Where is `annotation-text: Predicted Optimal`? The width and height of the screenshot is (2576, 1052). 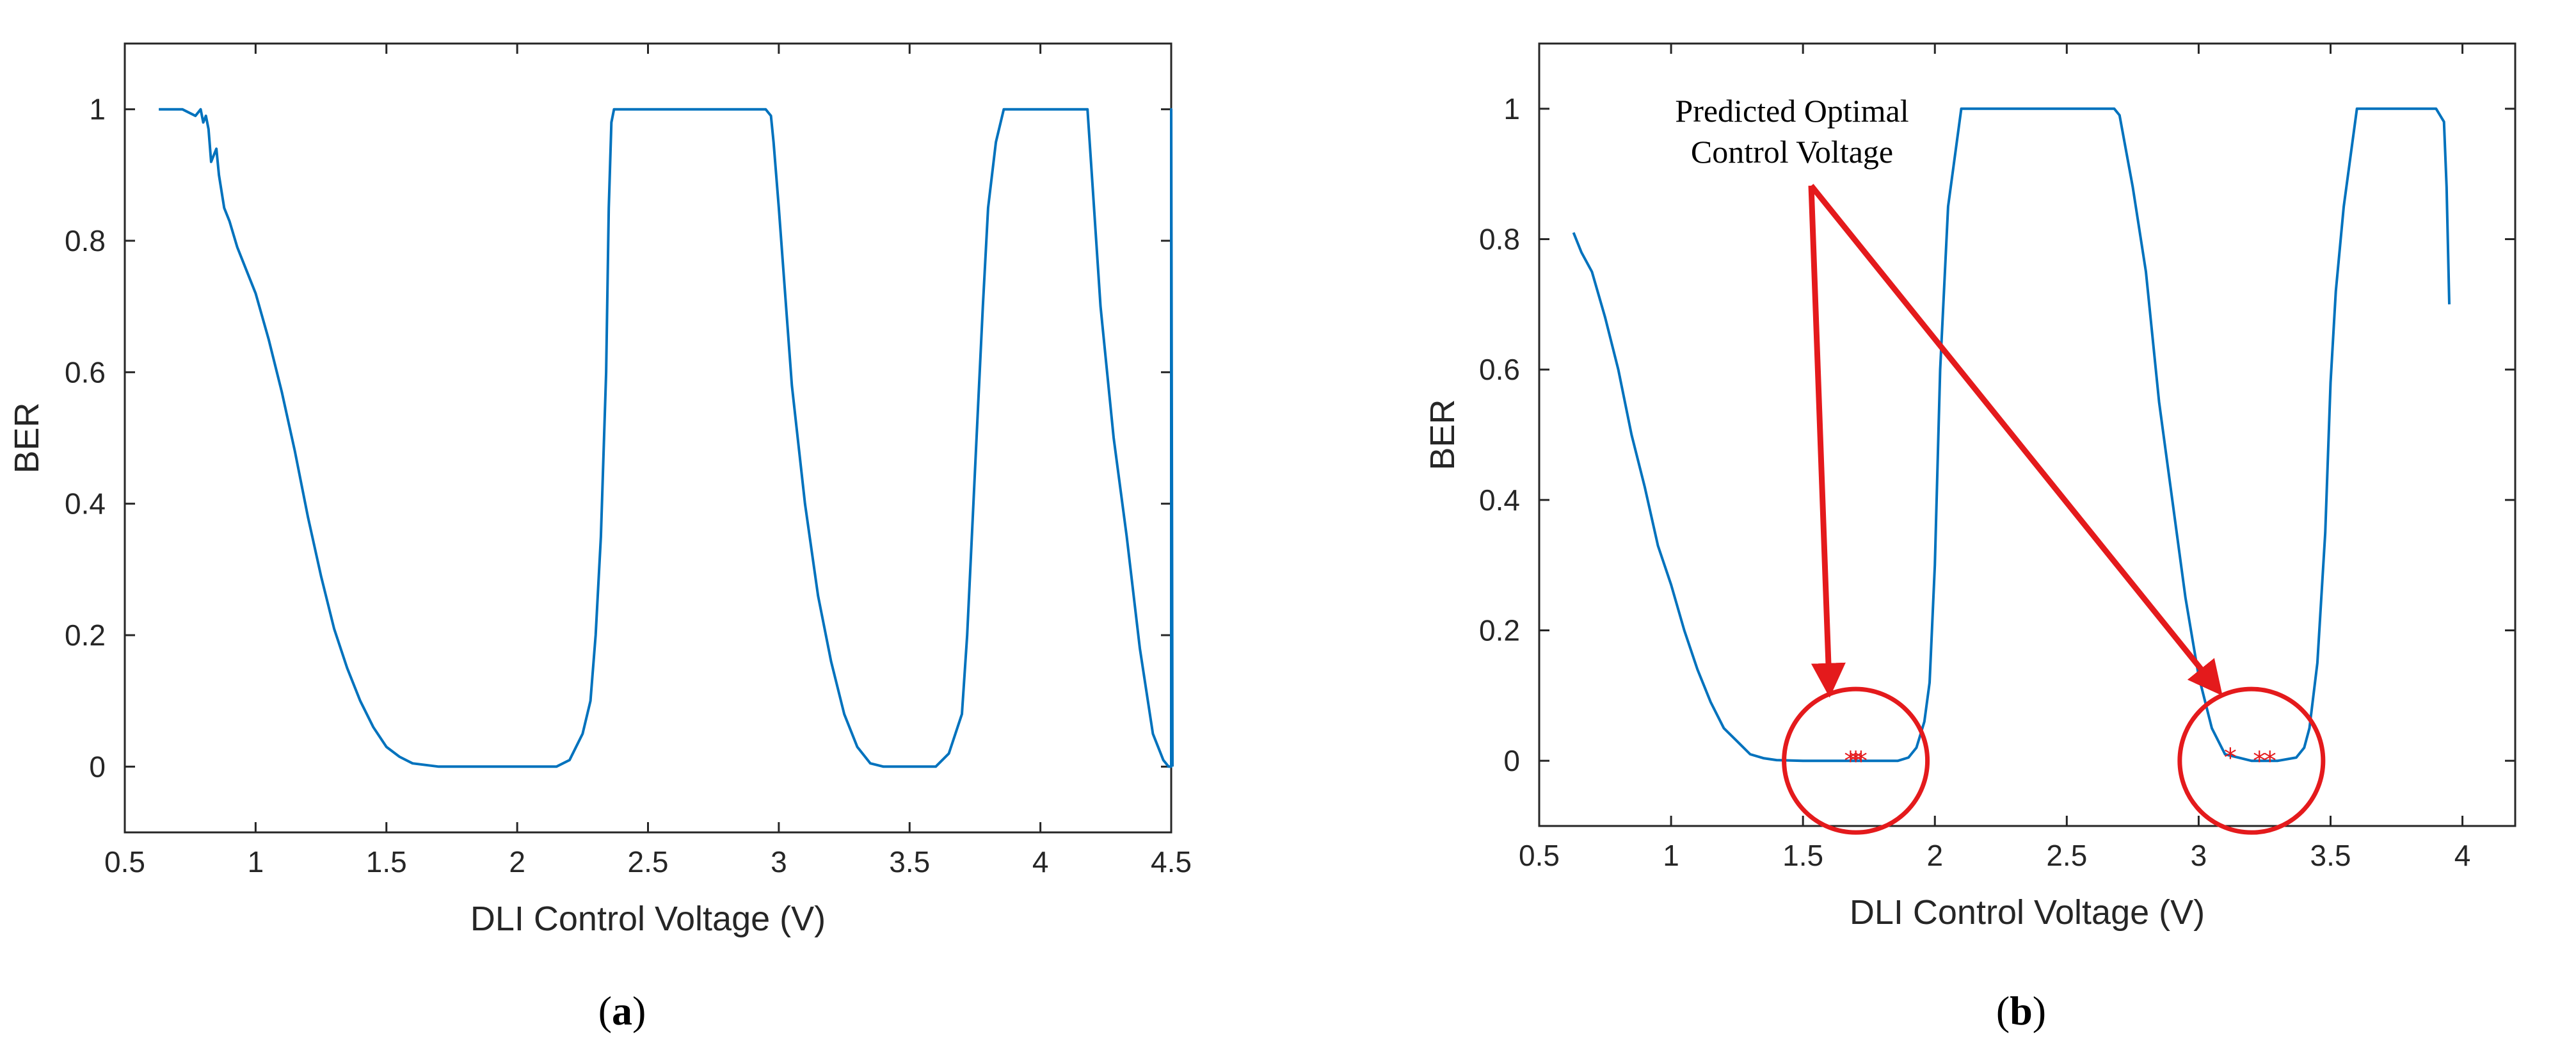
annotation-text: Predicted Optimal is located at coordinates (1791, 111).